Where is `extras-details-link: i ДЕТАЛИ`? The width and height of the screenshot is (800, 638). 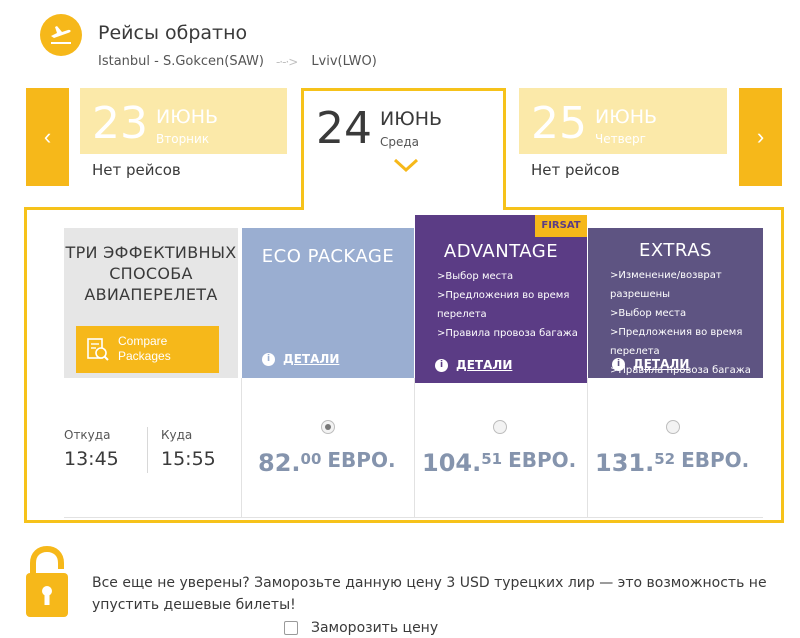 extras-details-link: i ДЕТАЛИ is located at coordinates (650, 364).